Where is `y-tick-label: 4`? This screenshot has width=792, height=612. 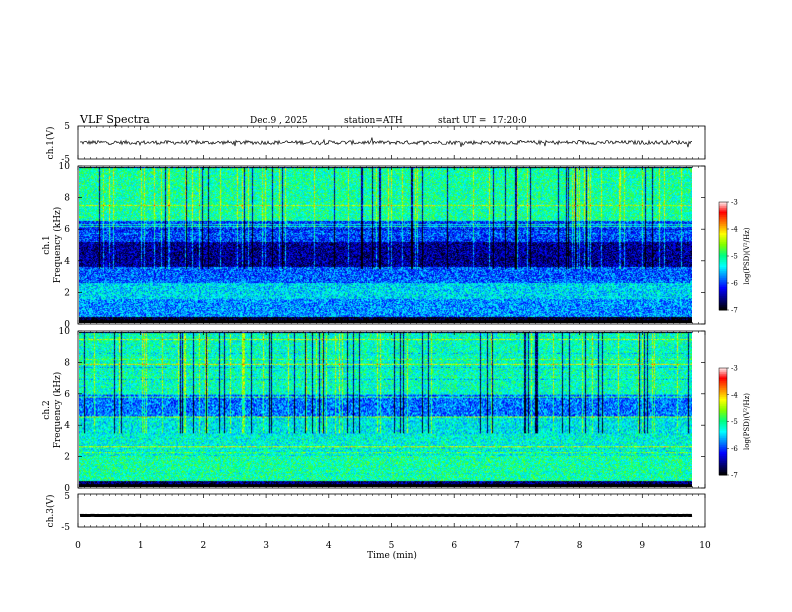 y-tick-label: 4 is located at coordinates (67, 426).